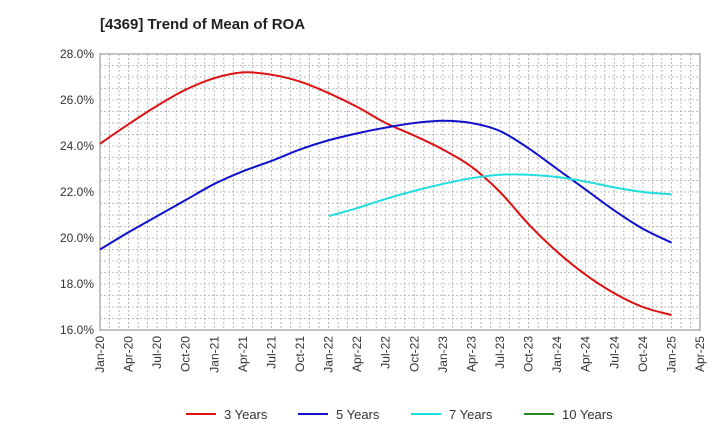 Image resolution: width=720 pixels, height=440 pixels. What do you see at coordinates (77, 284) in the screenshot?
I see `y-tick-label: 18.0%` at bounding box center [77, 284].